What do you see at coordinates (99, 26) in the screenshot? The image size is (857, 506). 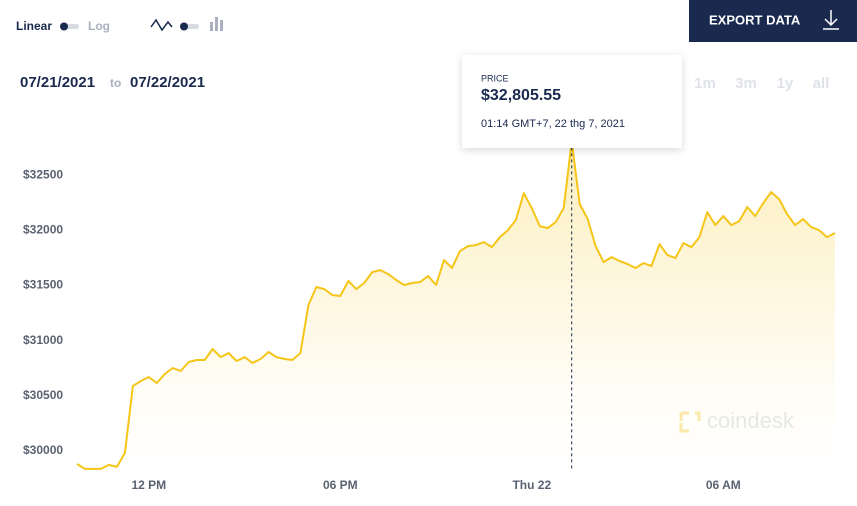 I see `log-toggle: Log` at bounding box center [99, 26].